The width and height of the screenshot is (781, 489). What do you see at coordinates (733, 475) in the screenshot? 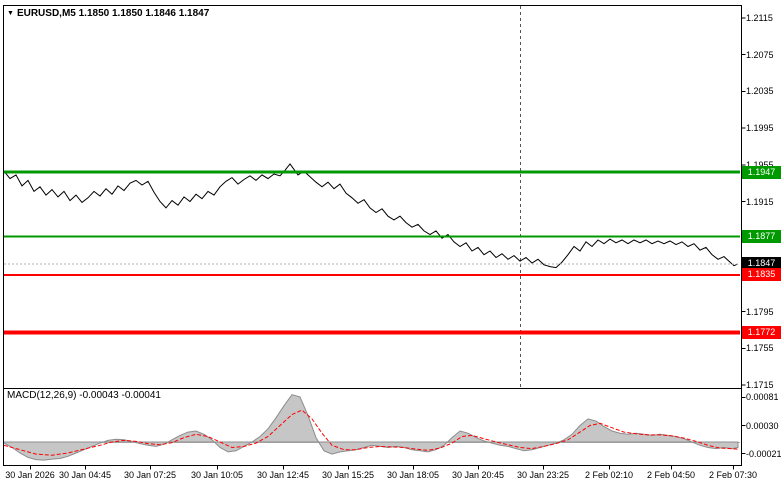
I see `time-axis-label: 2 Feb 07:30` at bounding box center [733, 475].